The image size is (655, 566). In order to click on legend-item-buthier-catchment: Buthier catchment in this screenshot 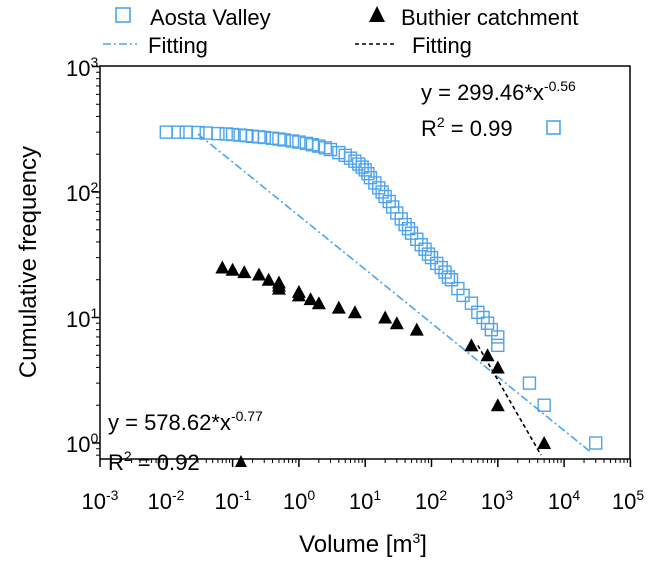, I will do `click(473, 17)`.